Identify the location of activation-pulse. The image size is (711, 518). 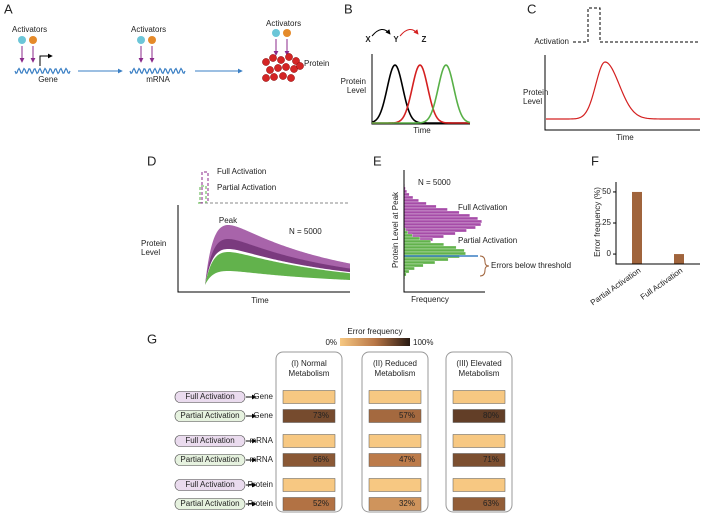
(636, 25).